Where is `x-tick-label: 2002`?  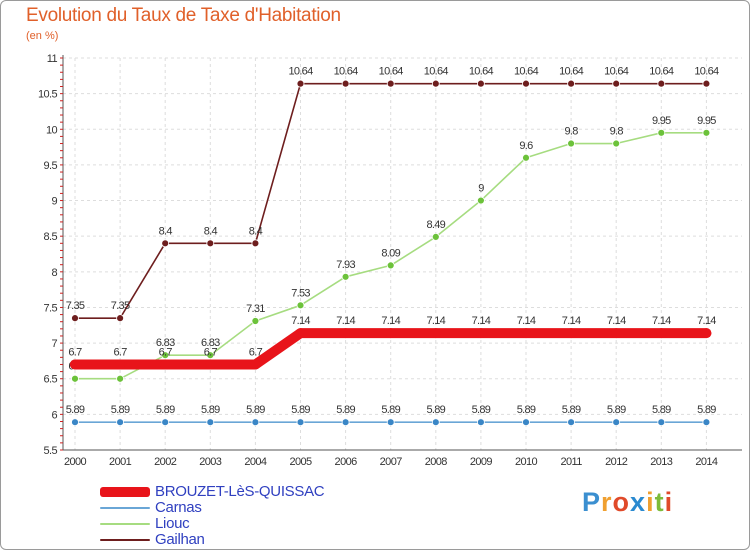
x-tick-label: 2002 is located at coordinates (165, 462).